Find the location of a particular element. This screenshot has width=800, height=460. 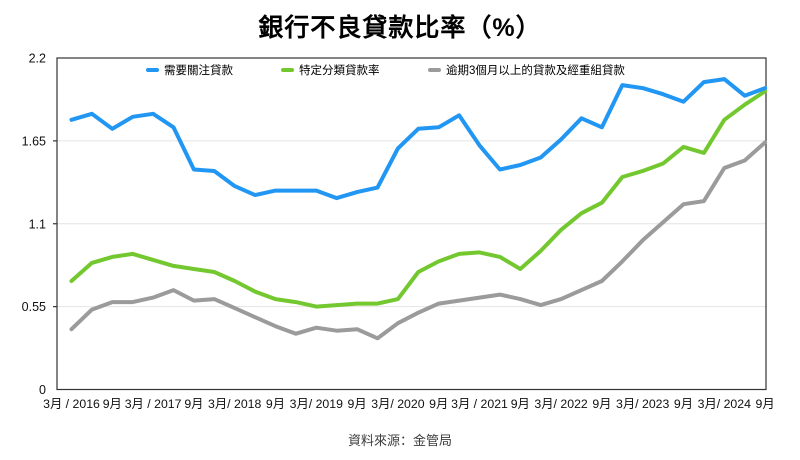

legend-label: 需要關注貸款 is located at coordinates (198, 71).